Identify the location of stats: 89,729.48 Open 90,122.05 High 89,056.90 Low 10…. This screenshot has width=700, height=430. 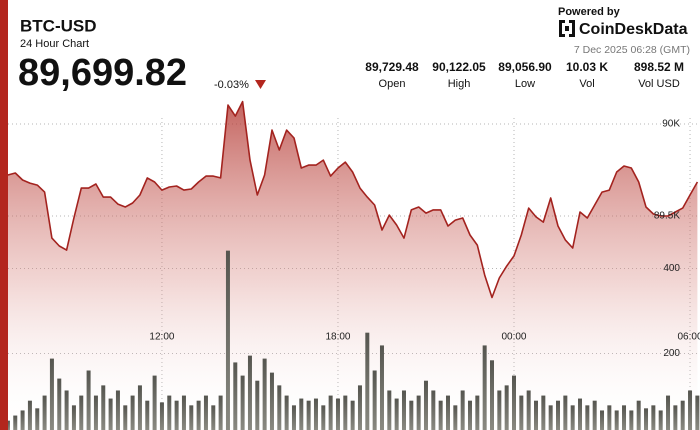
(524, 75).